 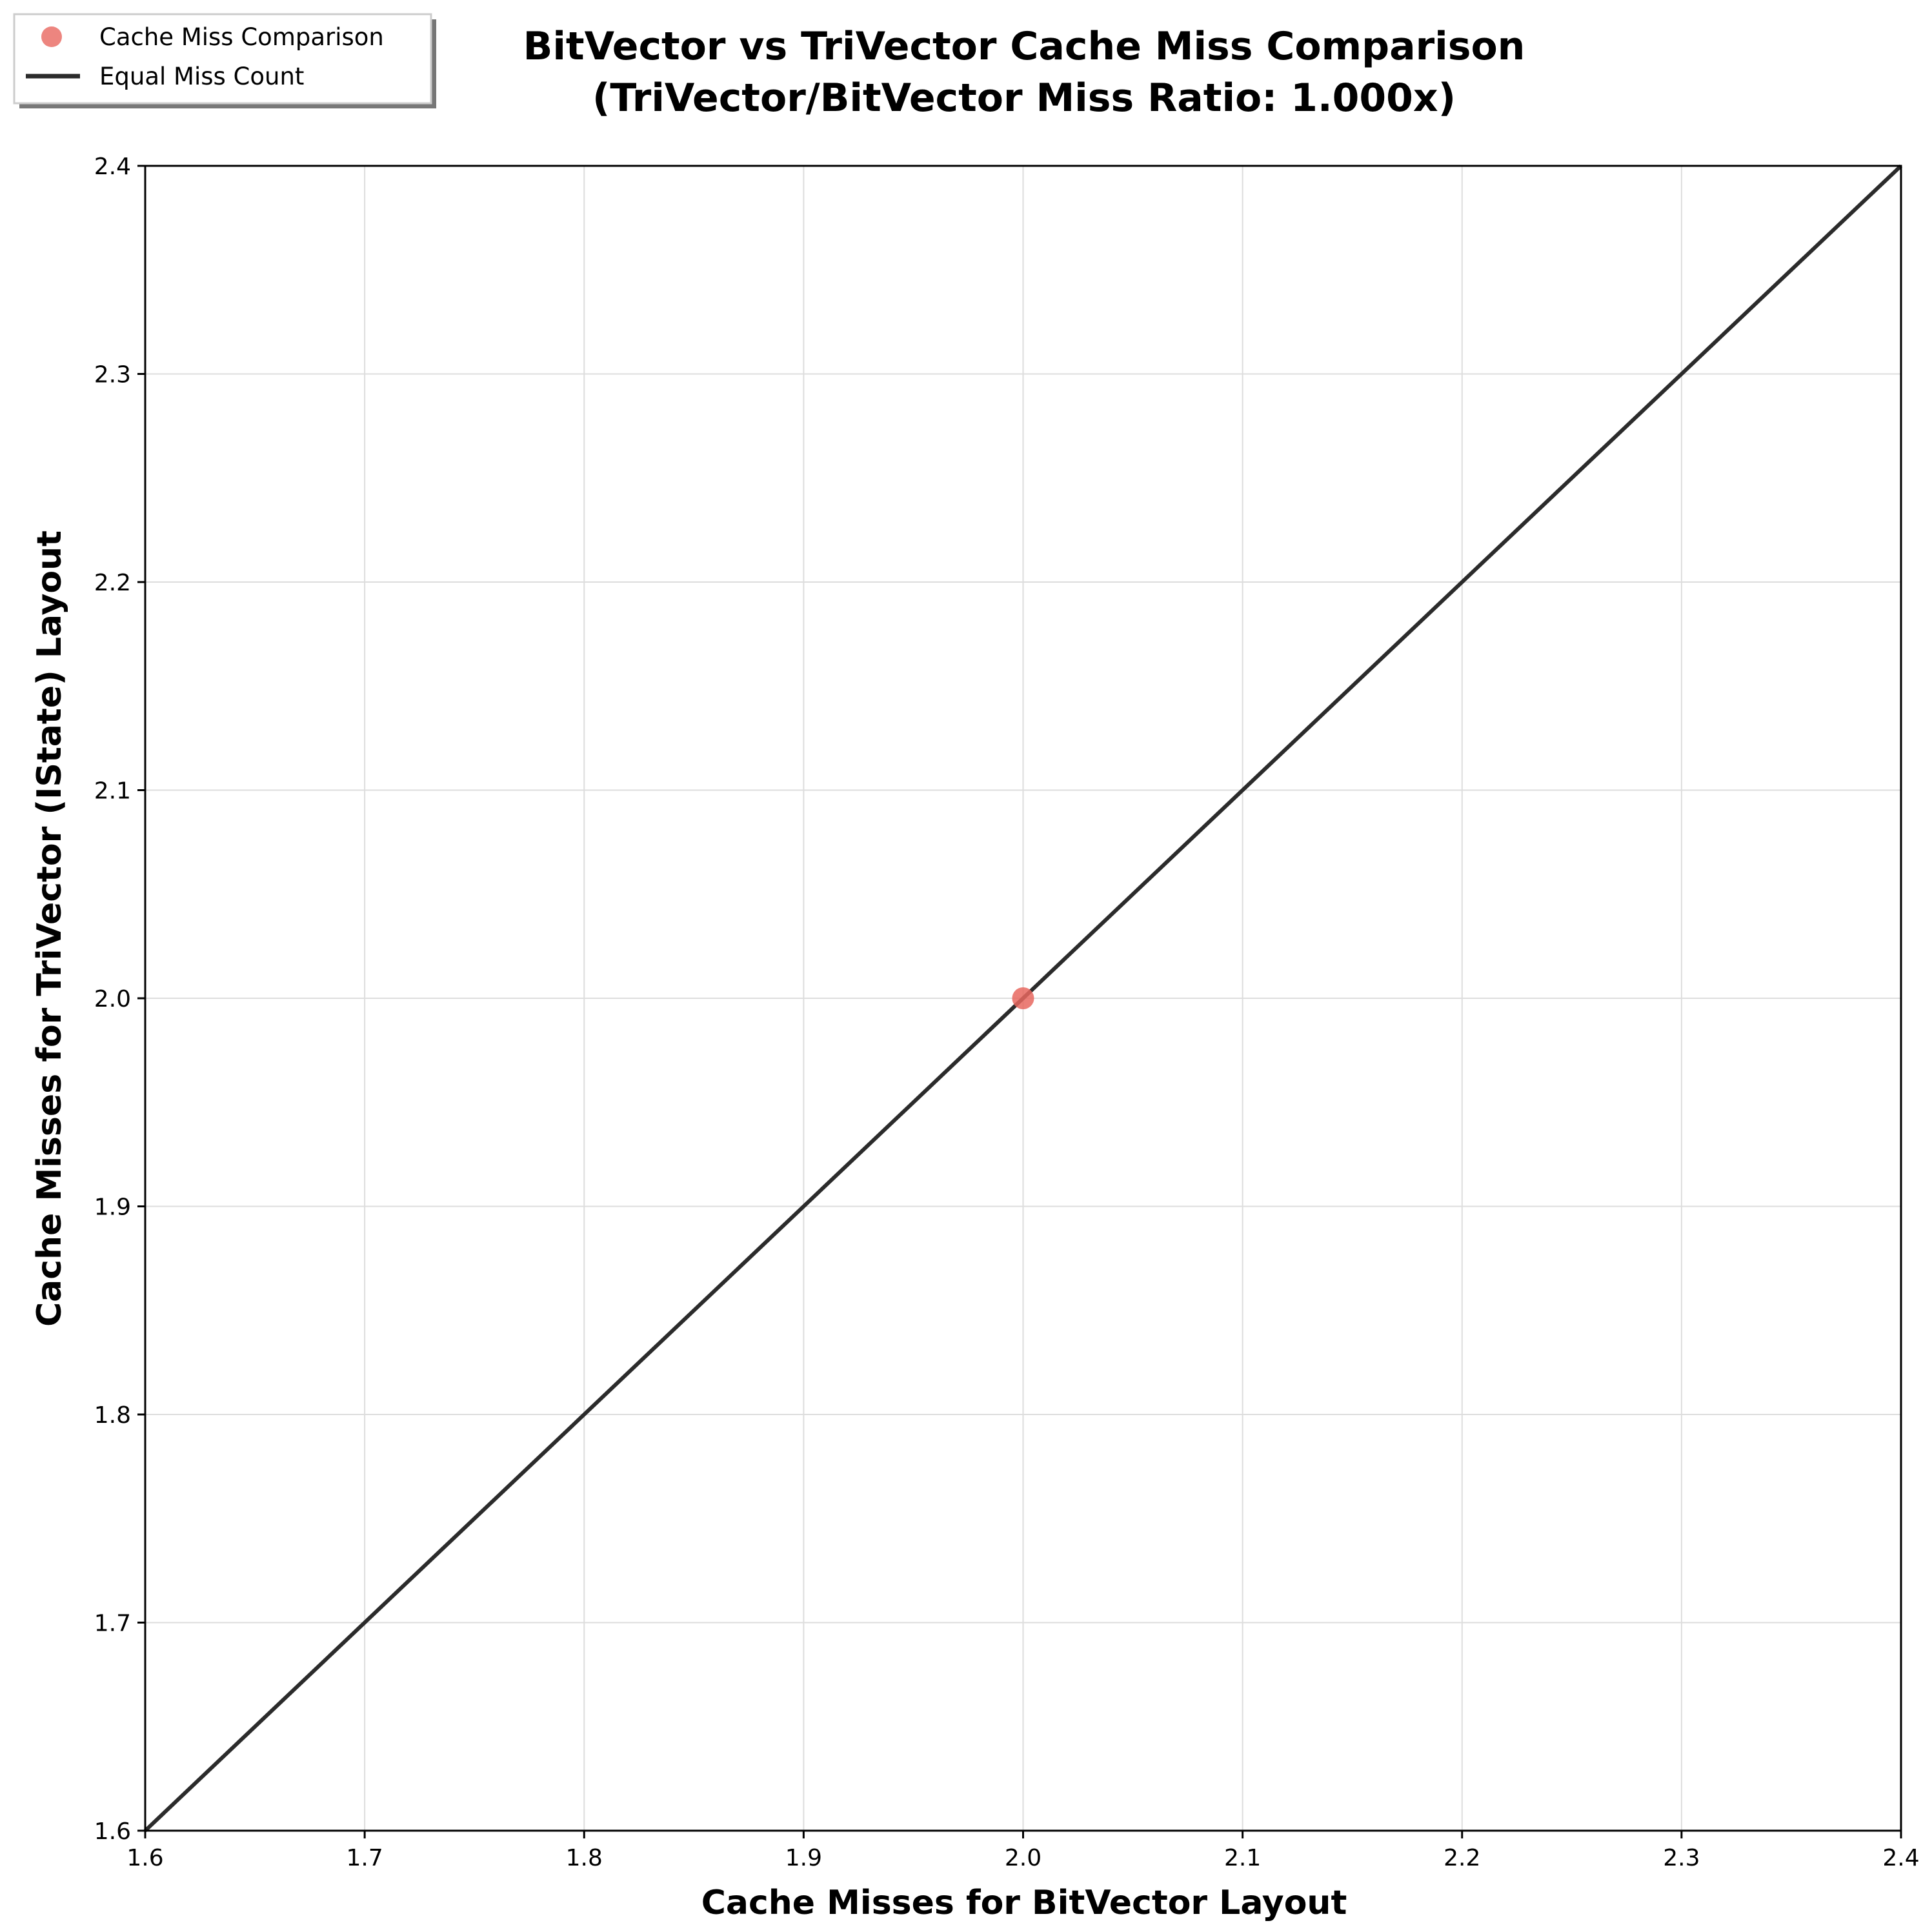 I want to click on y-tick-label: 2.4, so click(x=112, y=167).